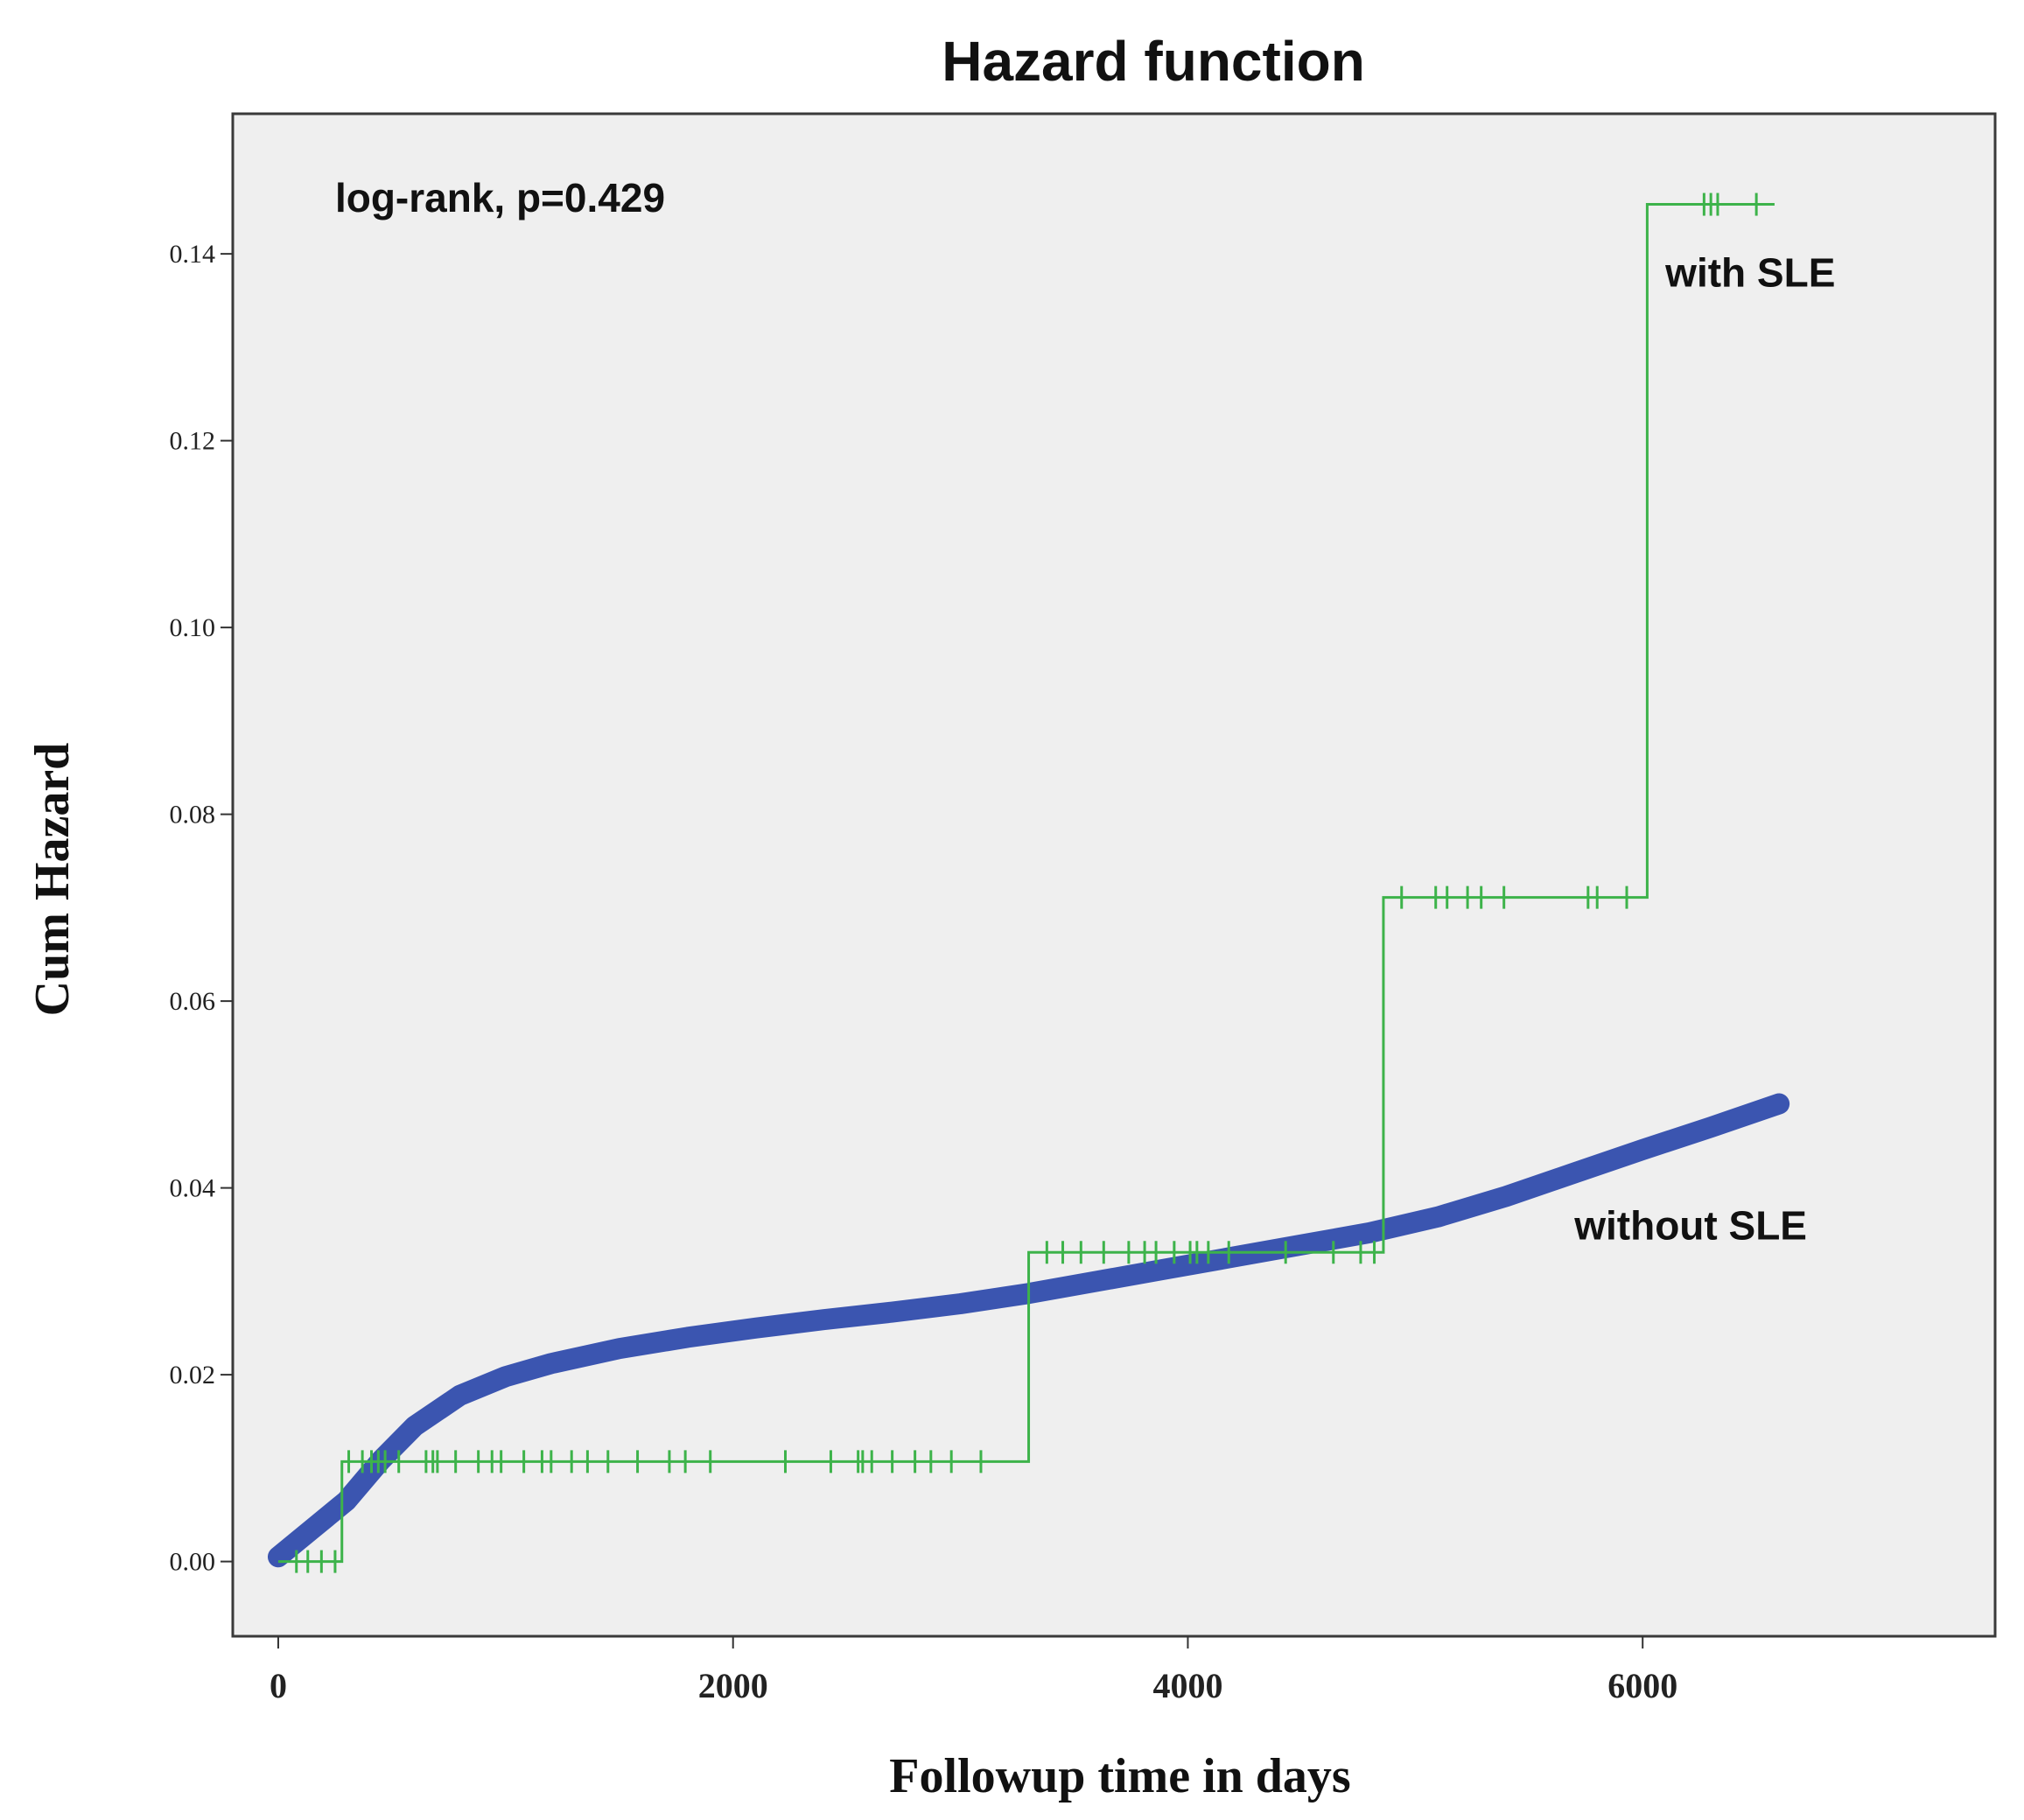 The image size is (2024, 1820). What do you see at coordinates (193, 441) in the screenshot?
I see `y-tick-label: 0.12` at bounding box center [193, 441].